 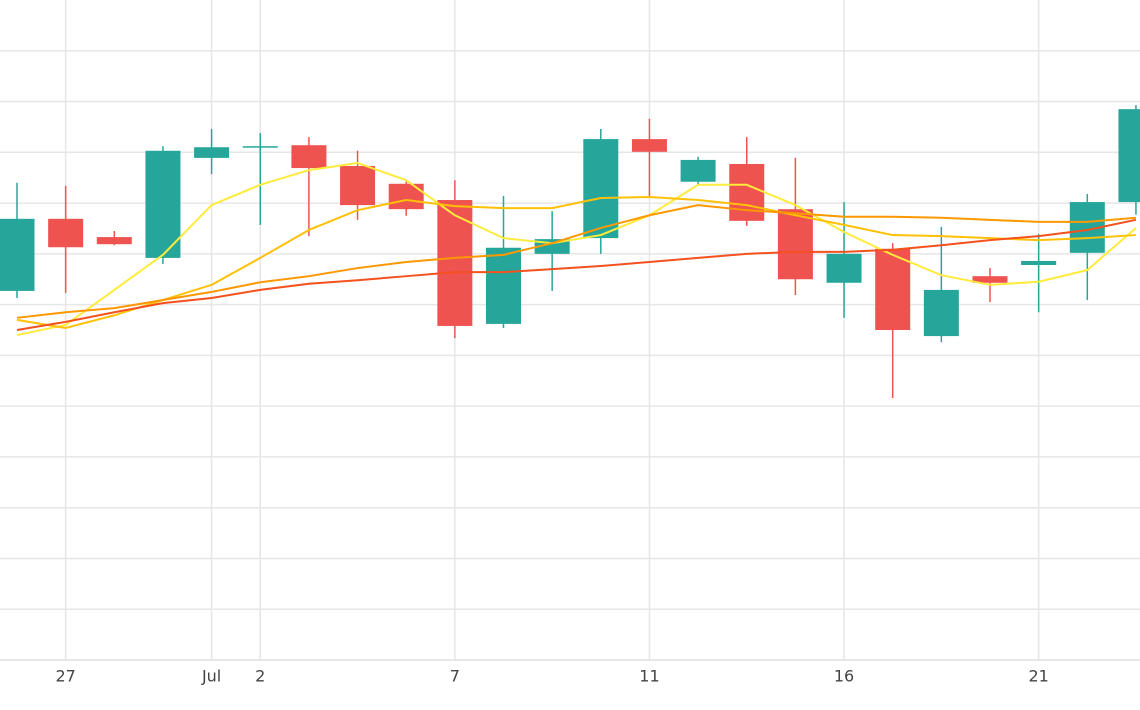 I want to click on x-tick-label: Jul, so click(x=211, y=676).